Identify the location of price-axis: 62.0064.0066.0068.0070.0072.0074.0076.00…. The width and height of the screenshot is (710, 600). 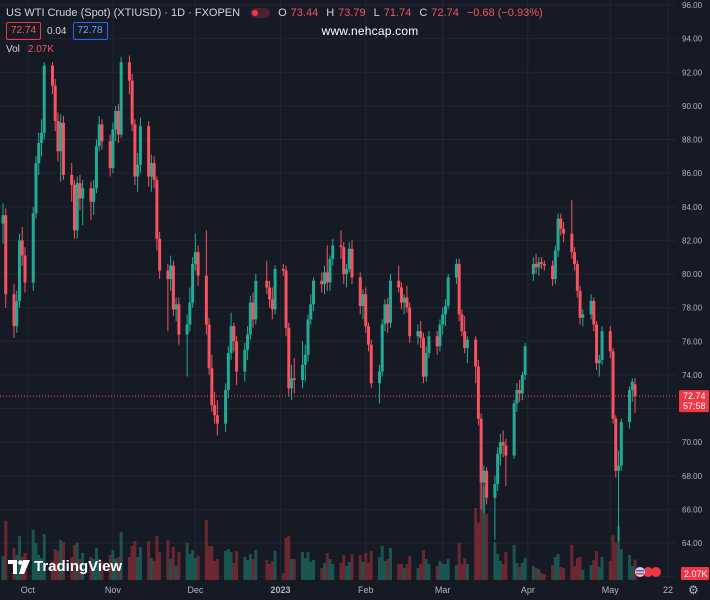
(692, 291).